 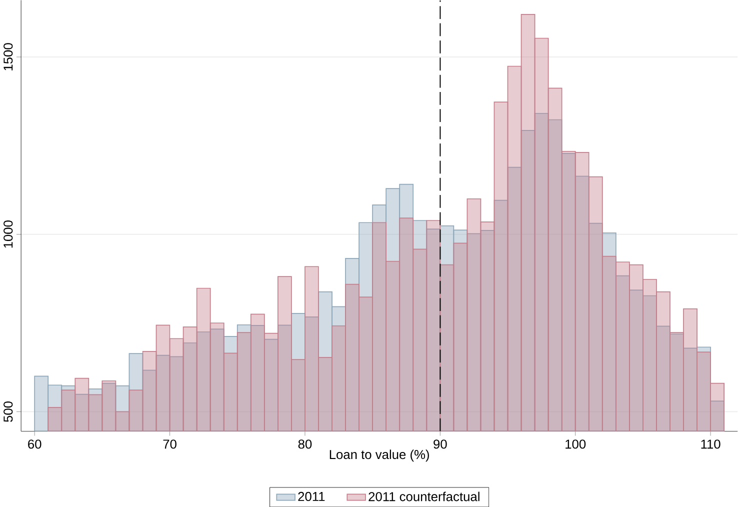 What do you see at coordinates (8, 411) in the screenshot?
I see `y-tick-label: 500` at bounding box center [8, 411].